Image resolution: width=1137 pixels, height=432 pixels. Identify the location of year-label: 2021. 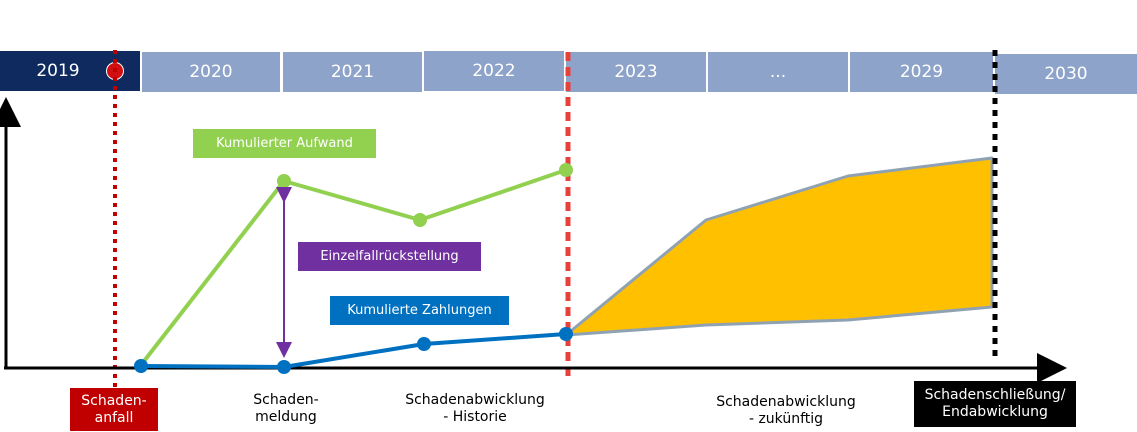
(352, 72).